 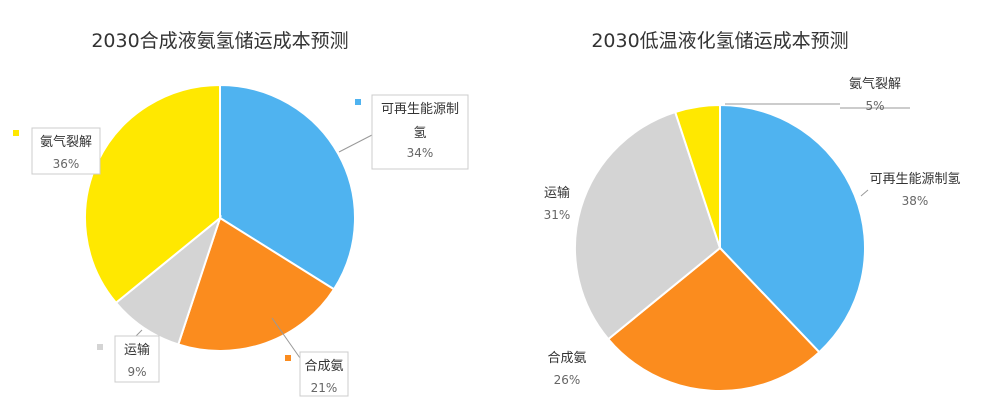 I want to click on pie0-label-renewable: 氢, so click(x=419, y=133).